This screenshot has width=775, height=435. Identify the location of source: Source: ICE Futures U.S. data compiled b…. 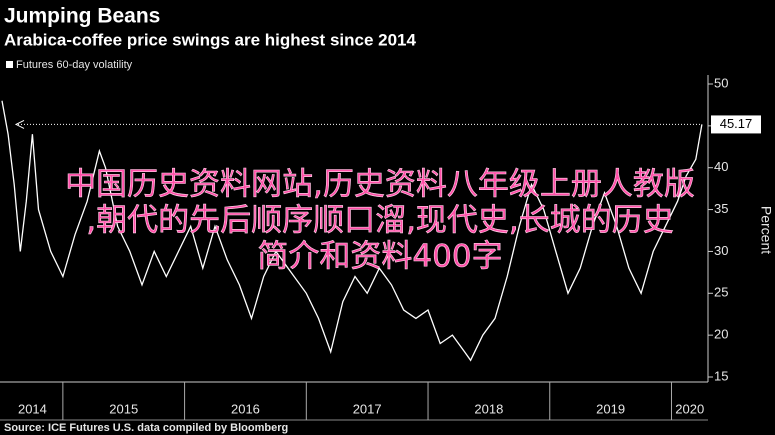
(146, 428).